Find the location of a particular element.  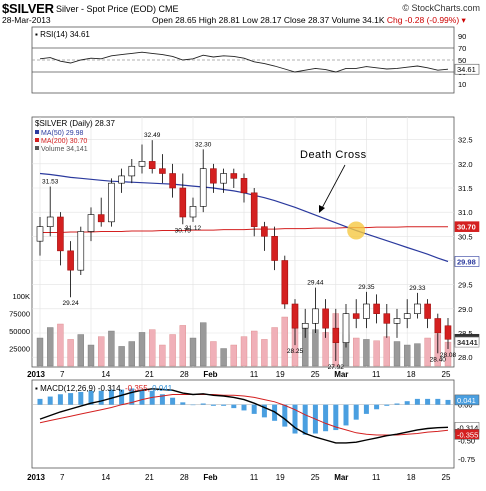

death-cross-highlight is located at coordinates (356, 230).